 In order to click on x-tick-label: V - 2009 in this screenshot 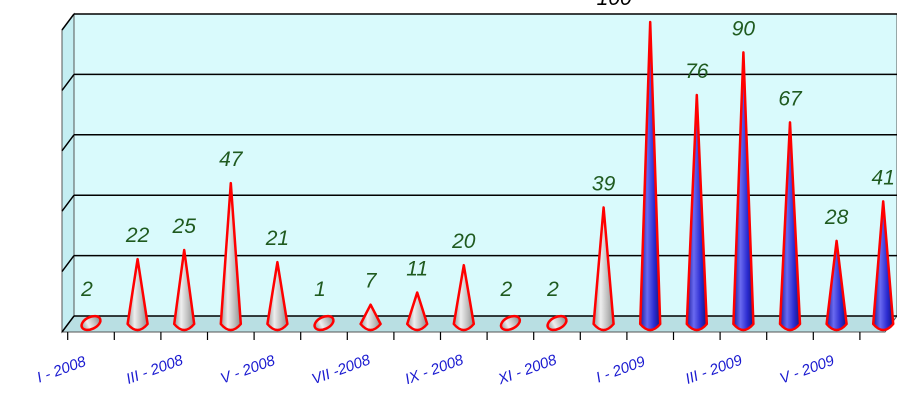, I will do `click(808, 370)`.